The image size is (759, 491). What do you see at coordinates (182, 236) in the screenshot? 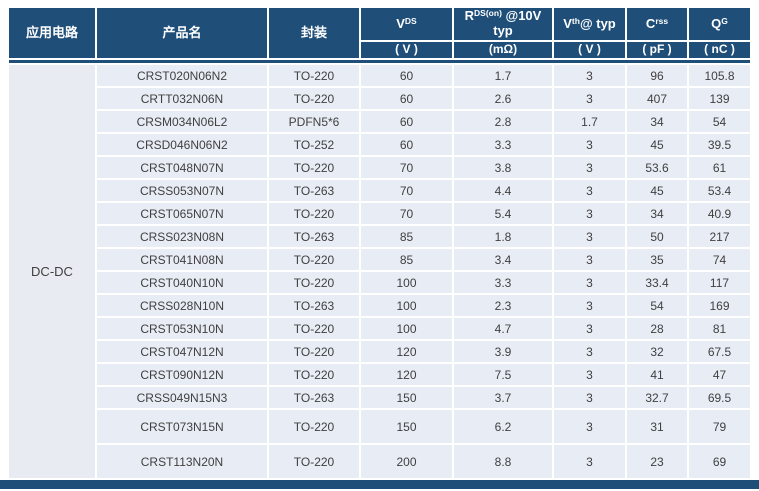
I see `cell-product-name: CRSS023N08N` at bounding box center [182, 236].